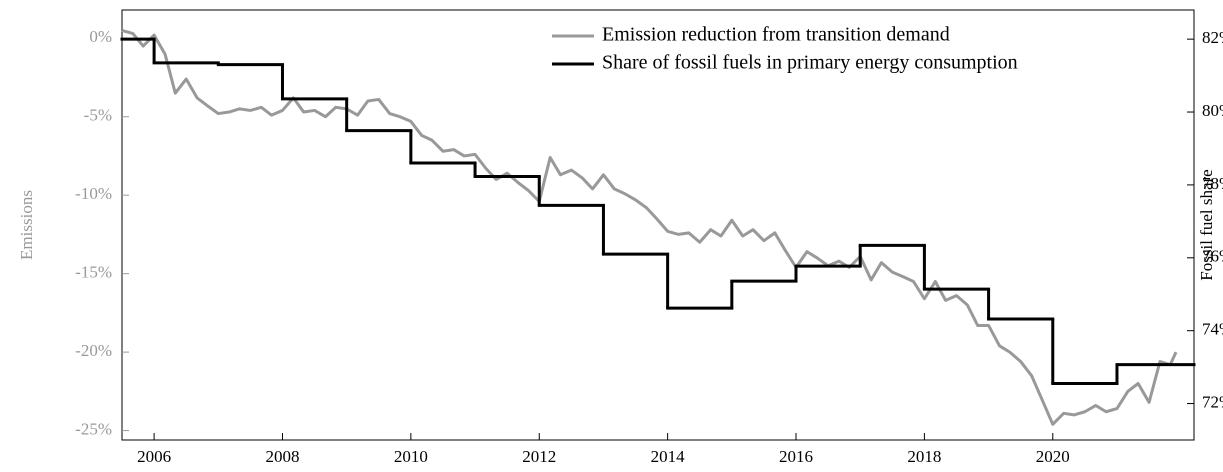  I want to click on y2-tick-label: 72%, so click(1212, 401).